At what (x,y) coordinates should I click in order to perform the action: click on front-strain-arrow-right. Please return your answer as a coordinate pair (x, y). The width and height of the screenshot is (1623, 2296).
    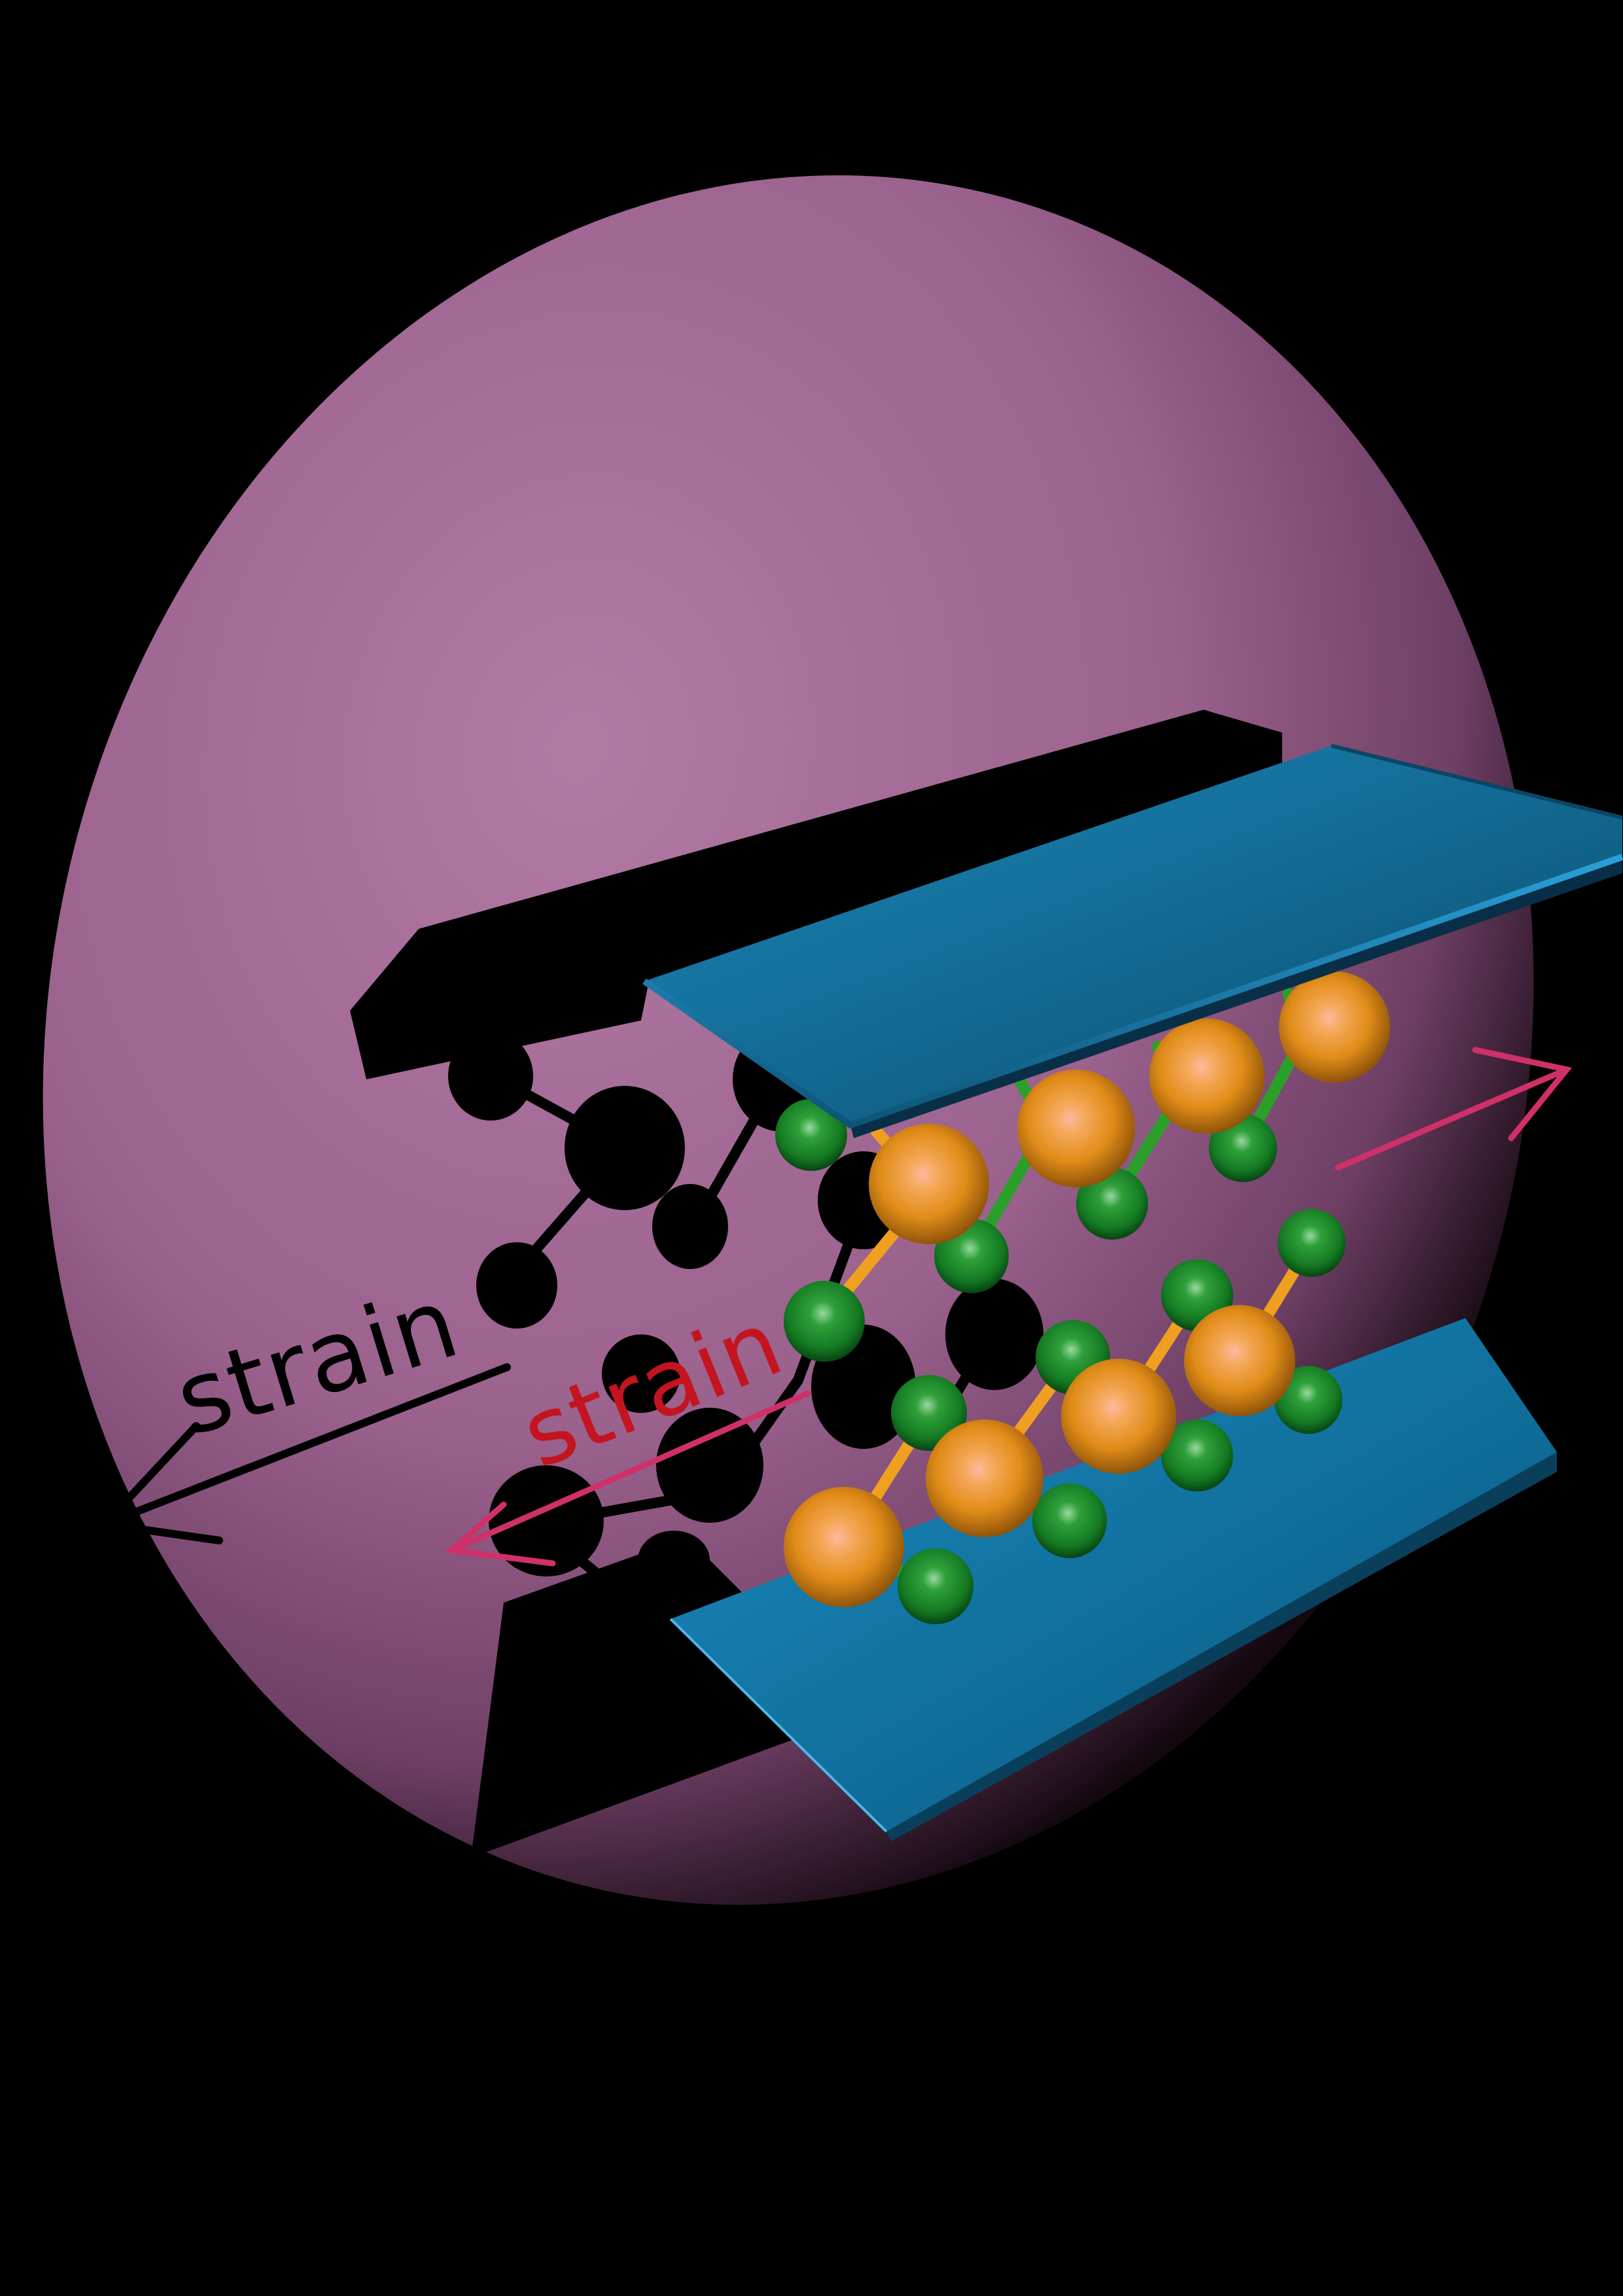
    Looking at the image, I should click on (1454, 1109).